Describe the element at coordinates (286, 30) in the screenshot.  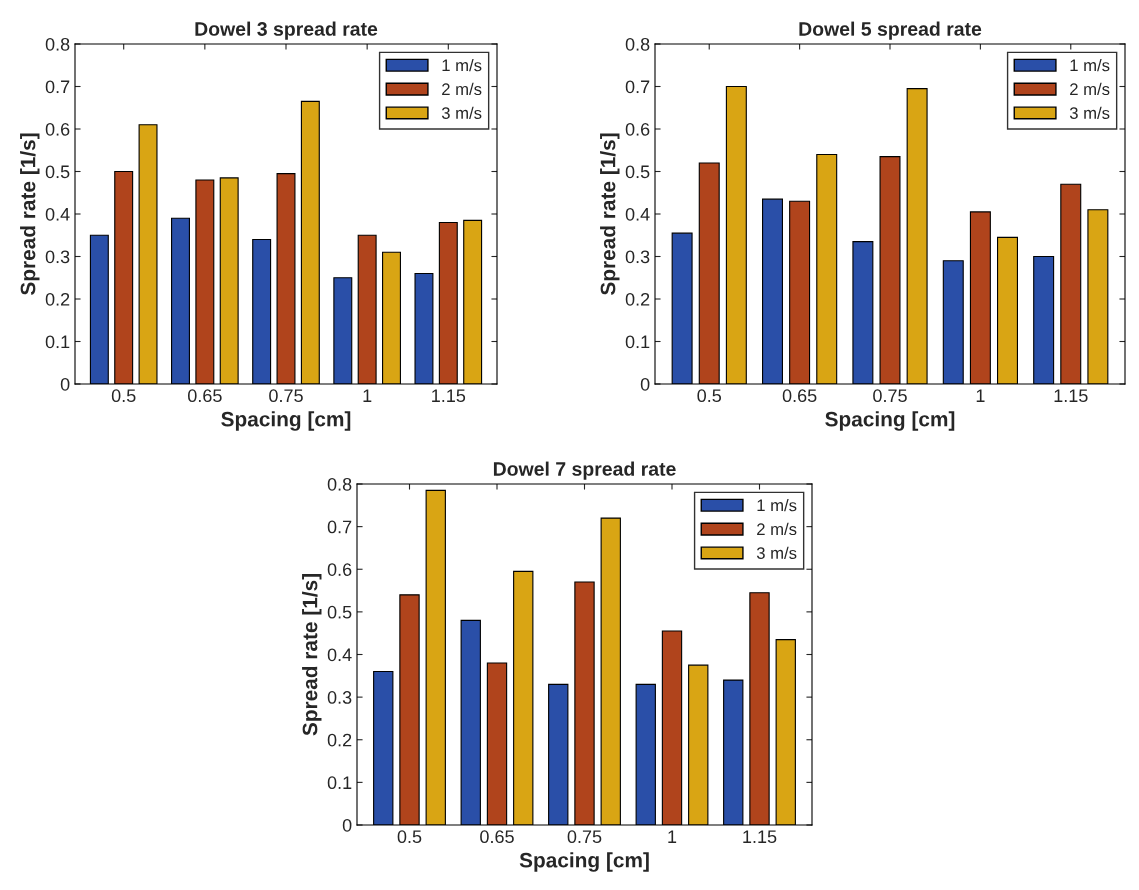
I see `chart-title: Dowel 3 spread rate` at that location.